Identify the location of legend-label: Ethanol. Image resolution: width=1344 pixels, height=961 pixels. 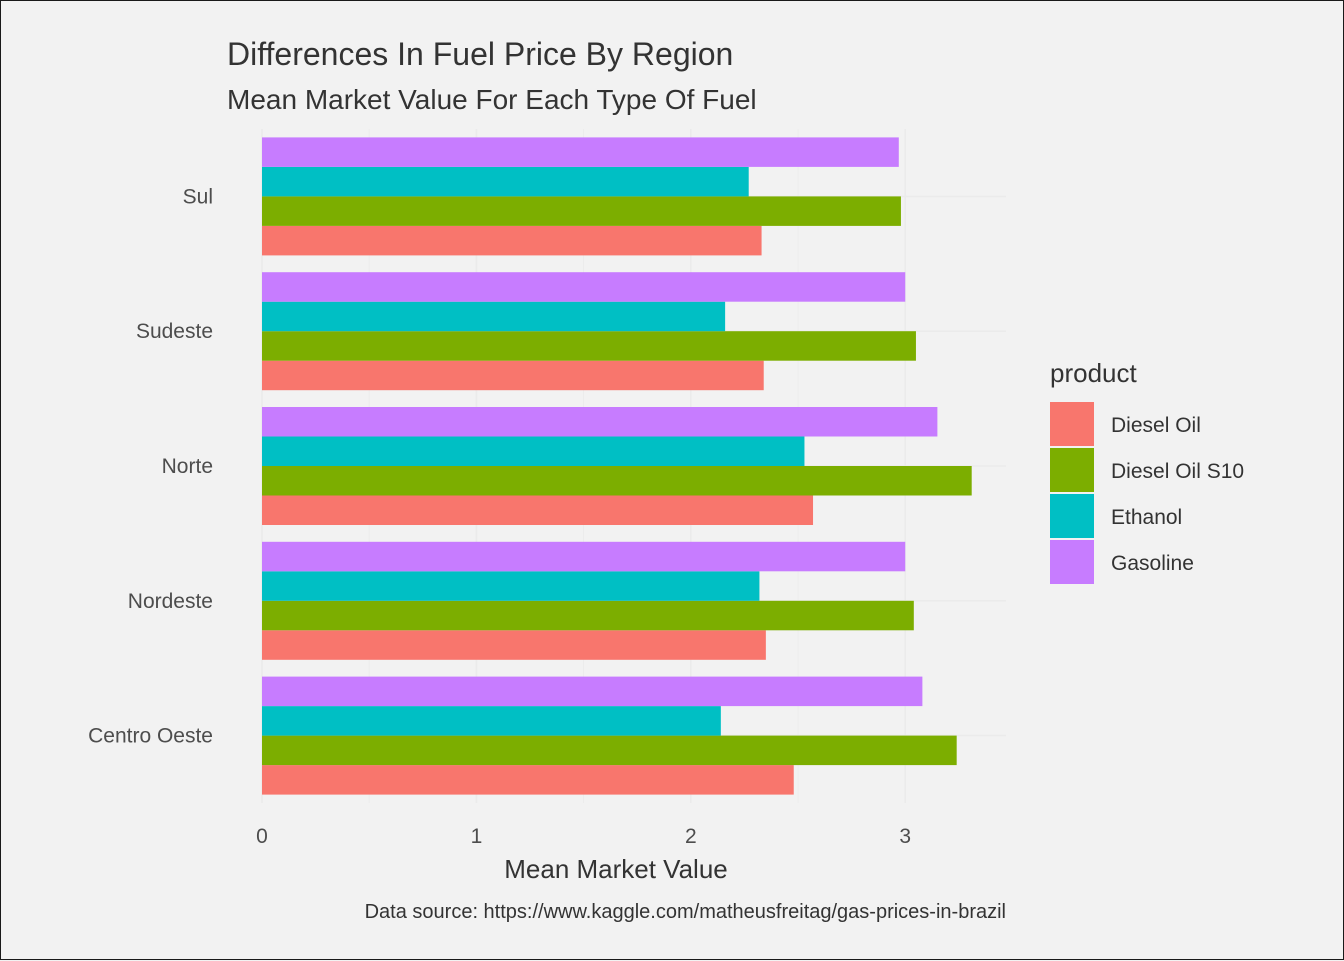
(1146, 517).